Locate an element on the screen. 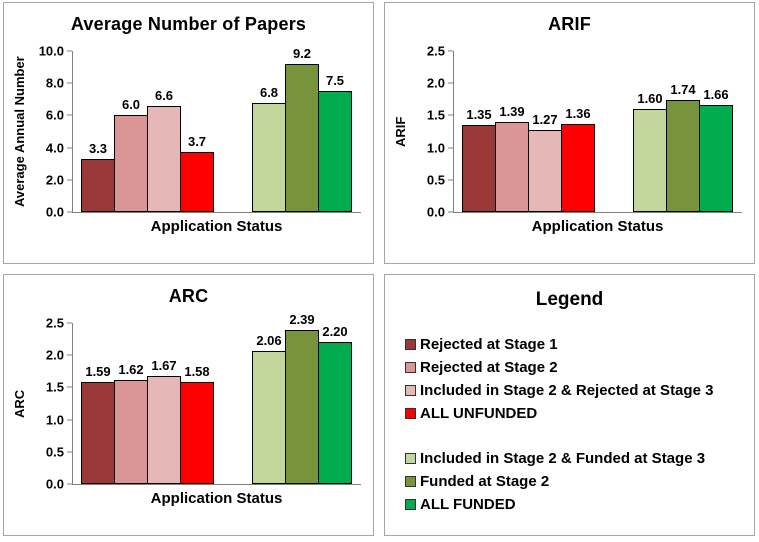 This screenshot has height=542, width=759. y-tick-6.0: 6.0 is located at coordinates (59, 115).